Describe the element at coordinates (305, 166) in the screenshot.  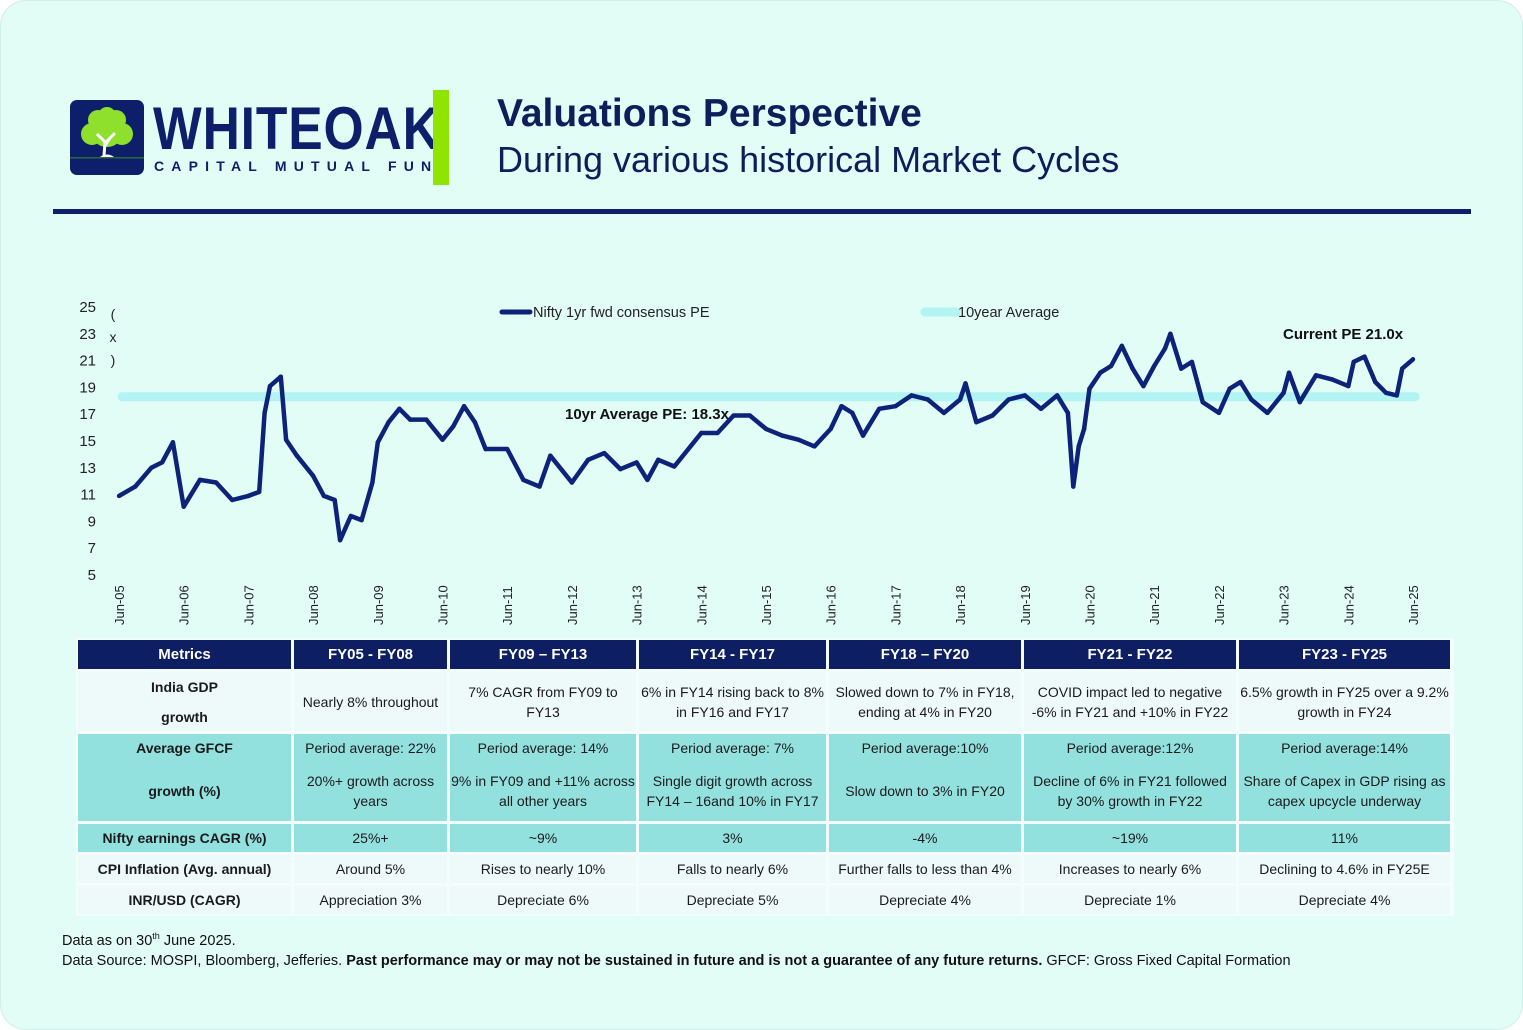
I see `brand-tagline: CAPITAL MUTUAL FUND` at that location.